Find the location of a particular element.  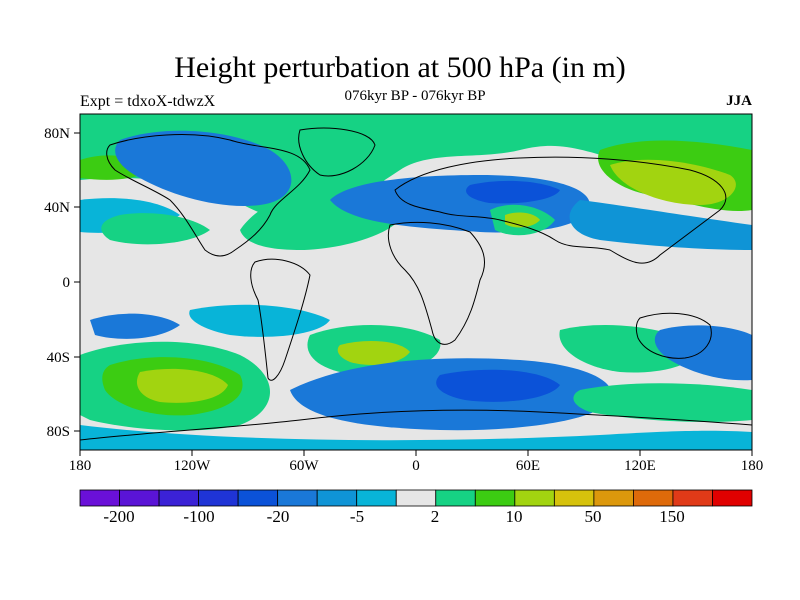

contour-blue-spac-east is located at coordinates (703, 353).